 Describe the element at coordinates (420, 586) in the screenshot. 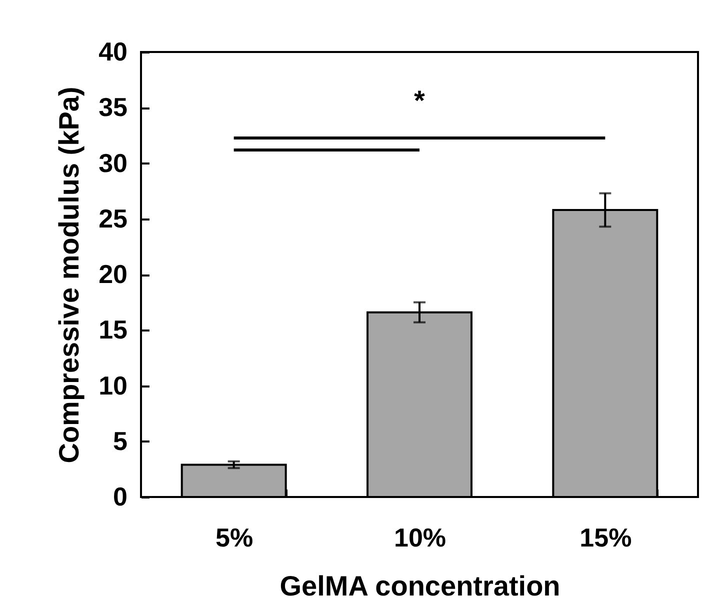

I see `x-axis-title: GelMA concentration` at that location.